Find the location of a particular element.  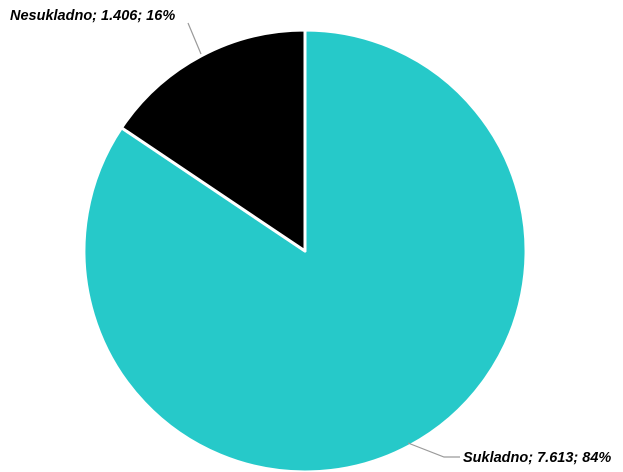

data-label-nesukladno: Nesukladno; 1.406; 16% is located at coordinates (92, 16).